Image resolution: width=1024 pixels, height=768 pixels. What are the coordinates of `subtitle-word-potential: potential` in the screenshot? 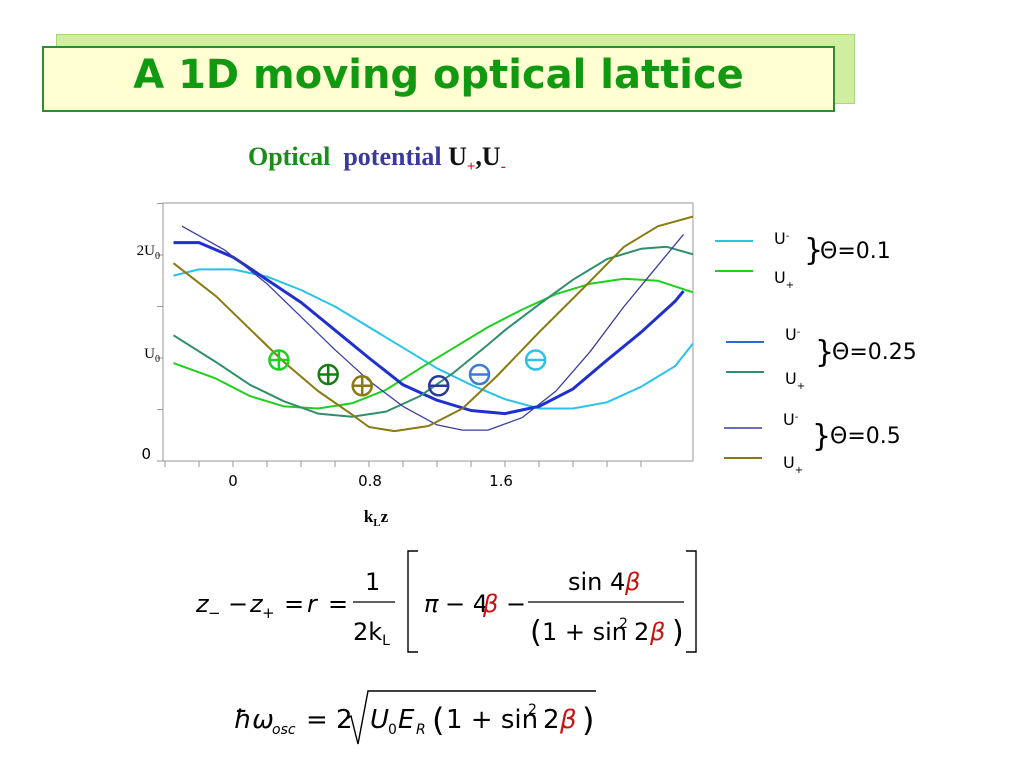 It's located at (392, 156).